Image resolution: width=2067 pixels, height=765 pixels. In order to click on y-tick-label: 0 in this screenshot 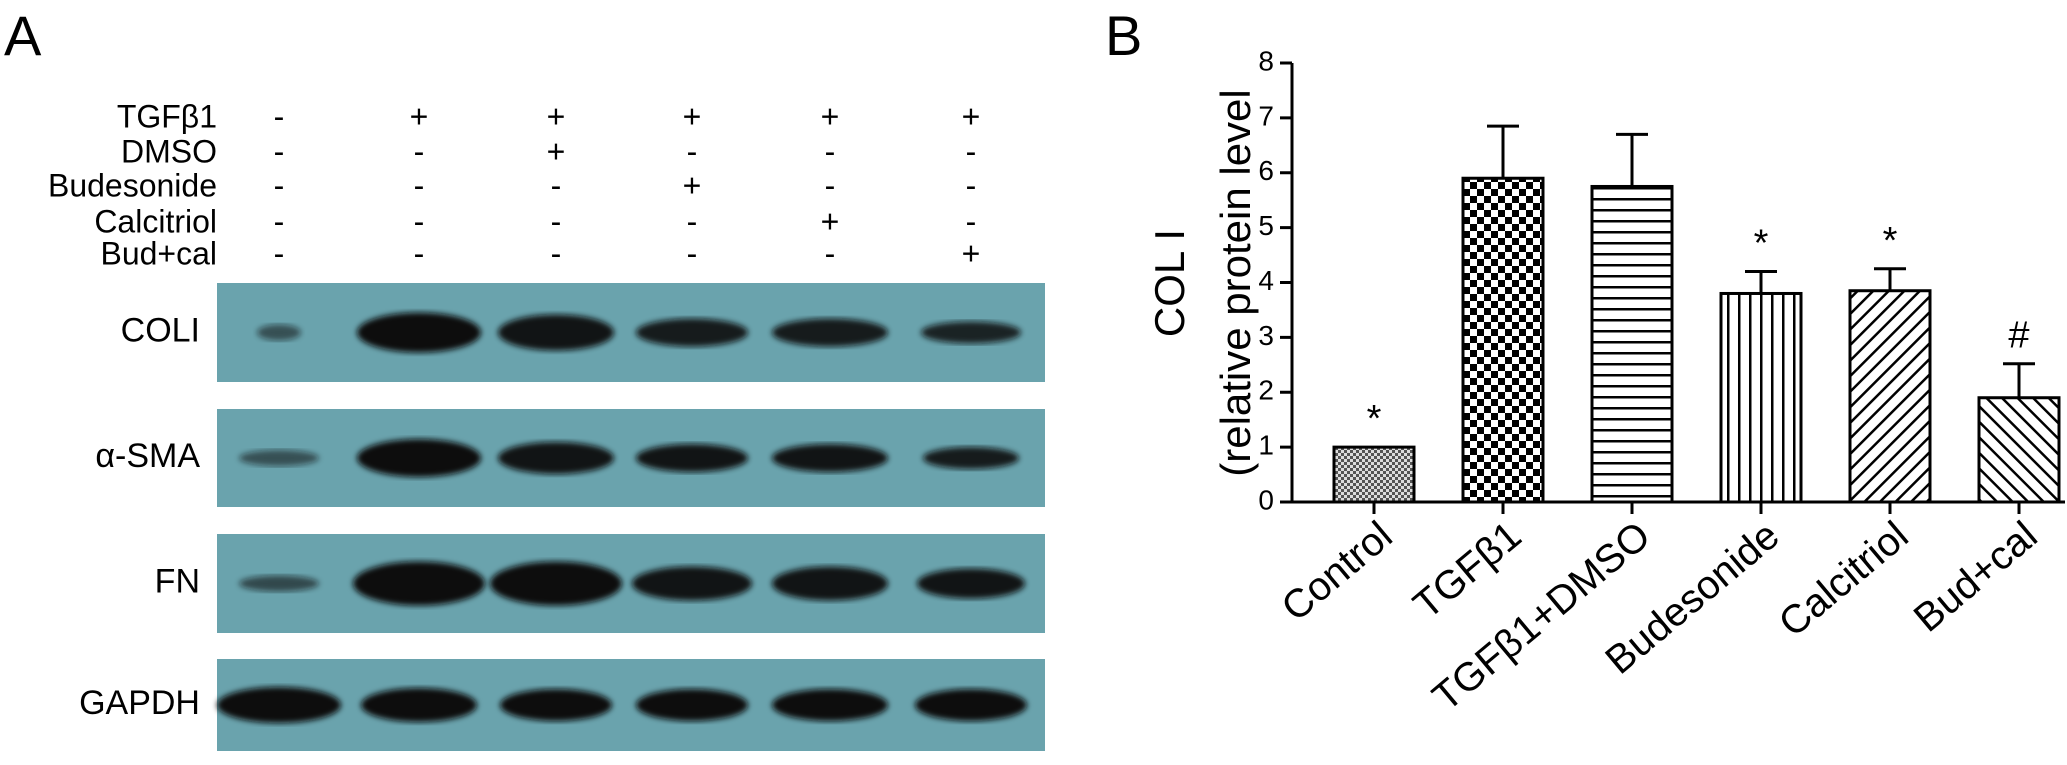, I will do `click(1266, 499)`.